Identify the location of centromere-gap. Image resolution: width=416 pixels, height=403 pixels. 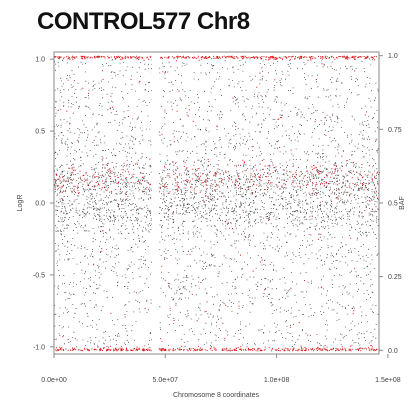
(155, 203).